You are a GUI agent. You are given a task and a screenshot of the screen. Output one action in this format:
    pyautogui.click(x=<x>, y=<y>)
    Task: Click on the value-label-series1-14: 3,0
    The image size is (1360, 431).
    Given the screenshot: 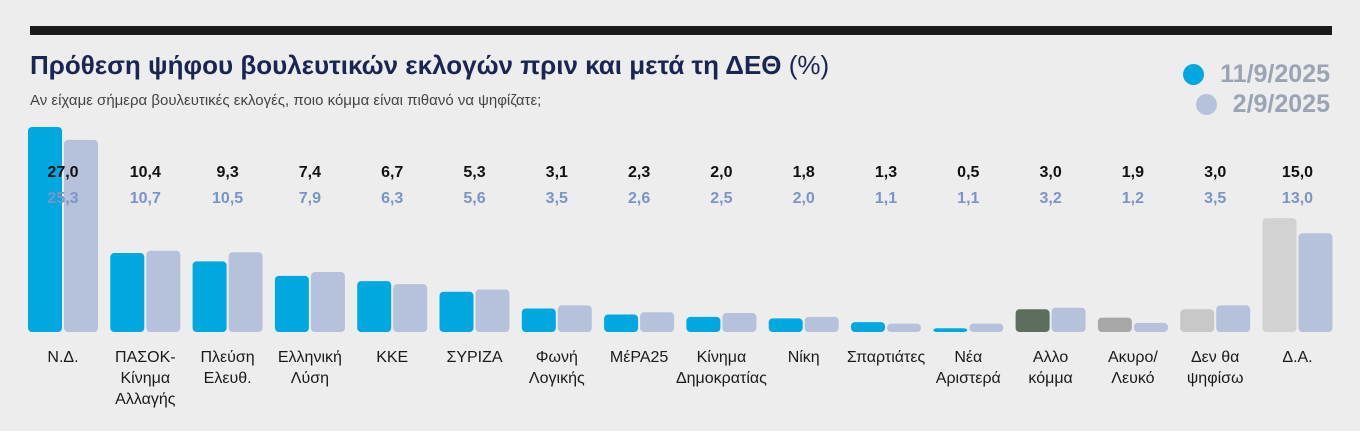 What is the action you would take?
    pyautogui.click(x=1215, y=172)
    